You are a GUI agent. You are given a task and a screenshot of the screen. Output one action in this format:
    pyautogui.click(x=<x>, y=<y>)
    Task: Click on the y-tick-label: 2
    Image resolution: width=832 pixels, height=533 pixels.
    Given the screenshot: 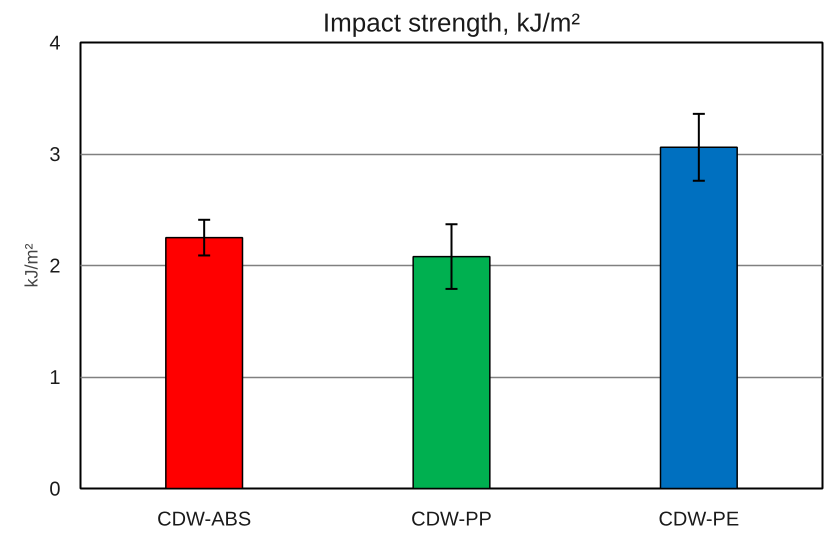 What is the action you would take?
    pyautogui.click(x=54, y=267)
    